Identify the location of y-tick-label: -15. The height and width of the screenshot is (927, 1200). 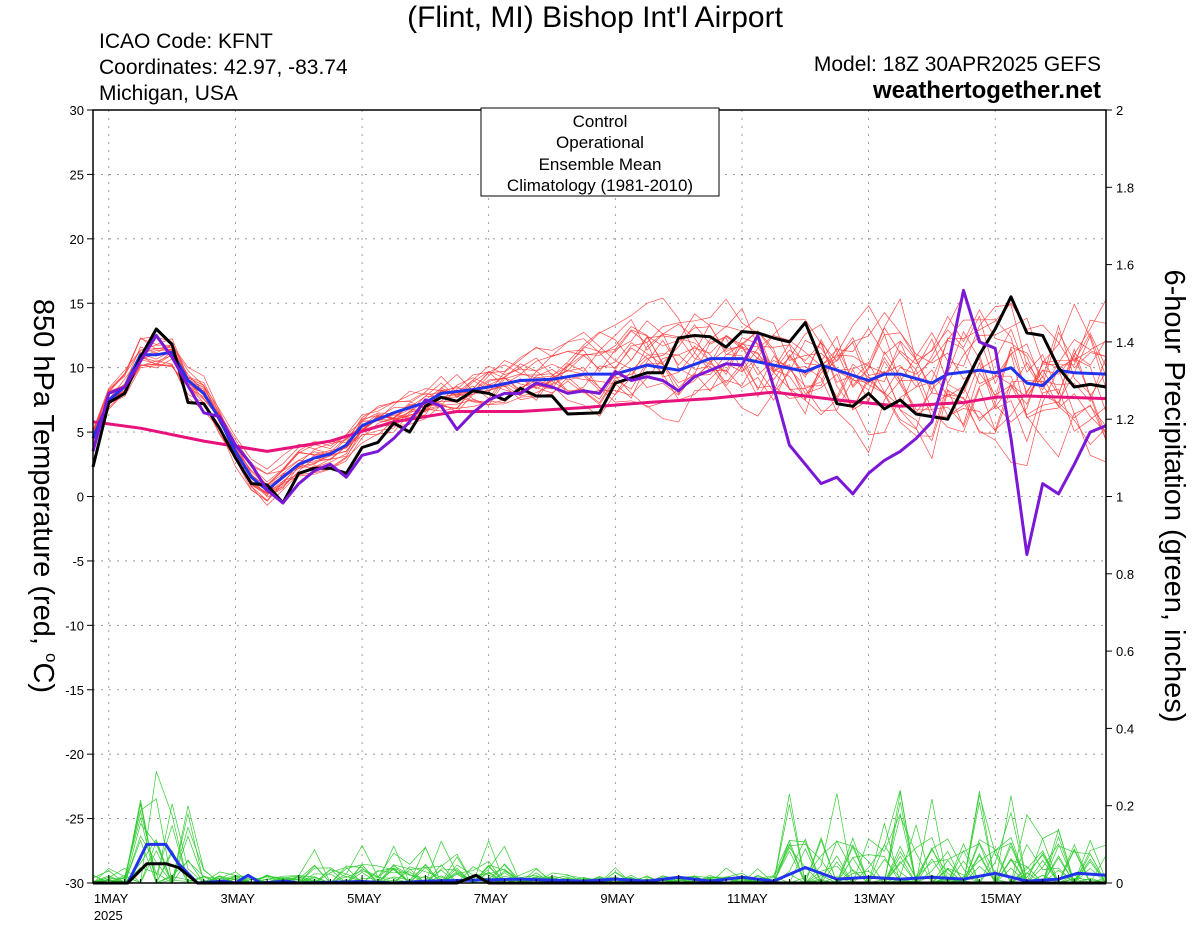
(74, 690).